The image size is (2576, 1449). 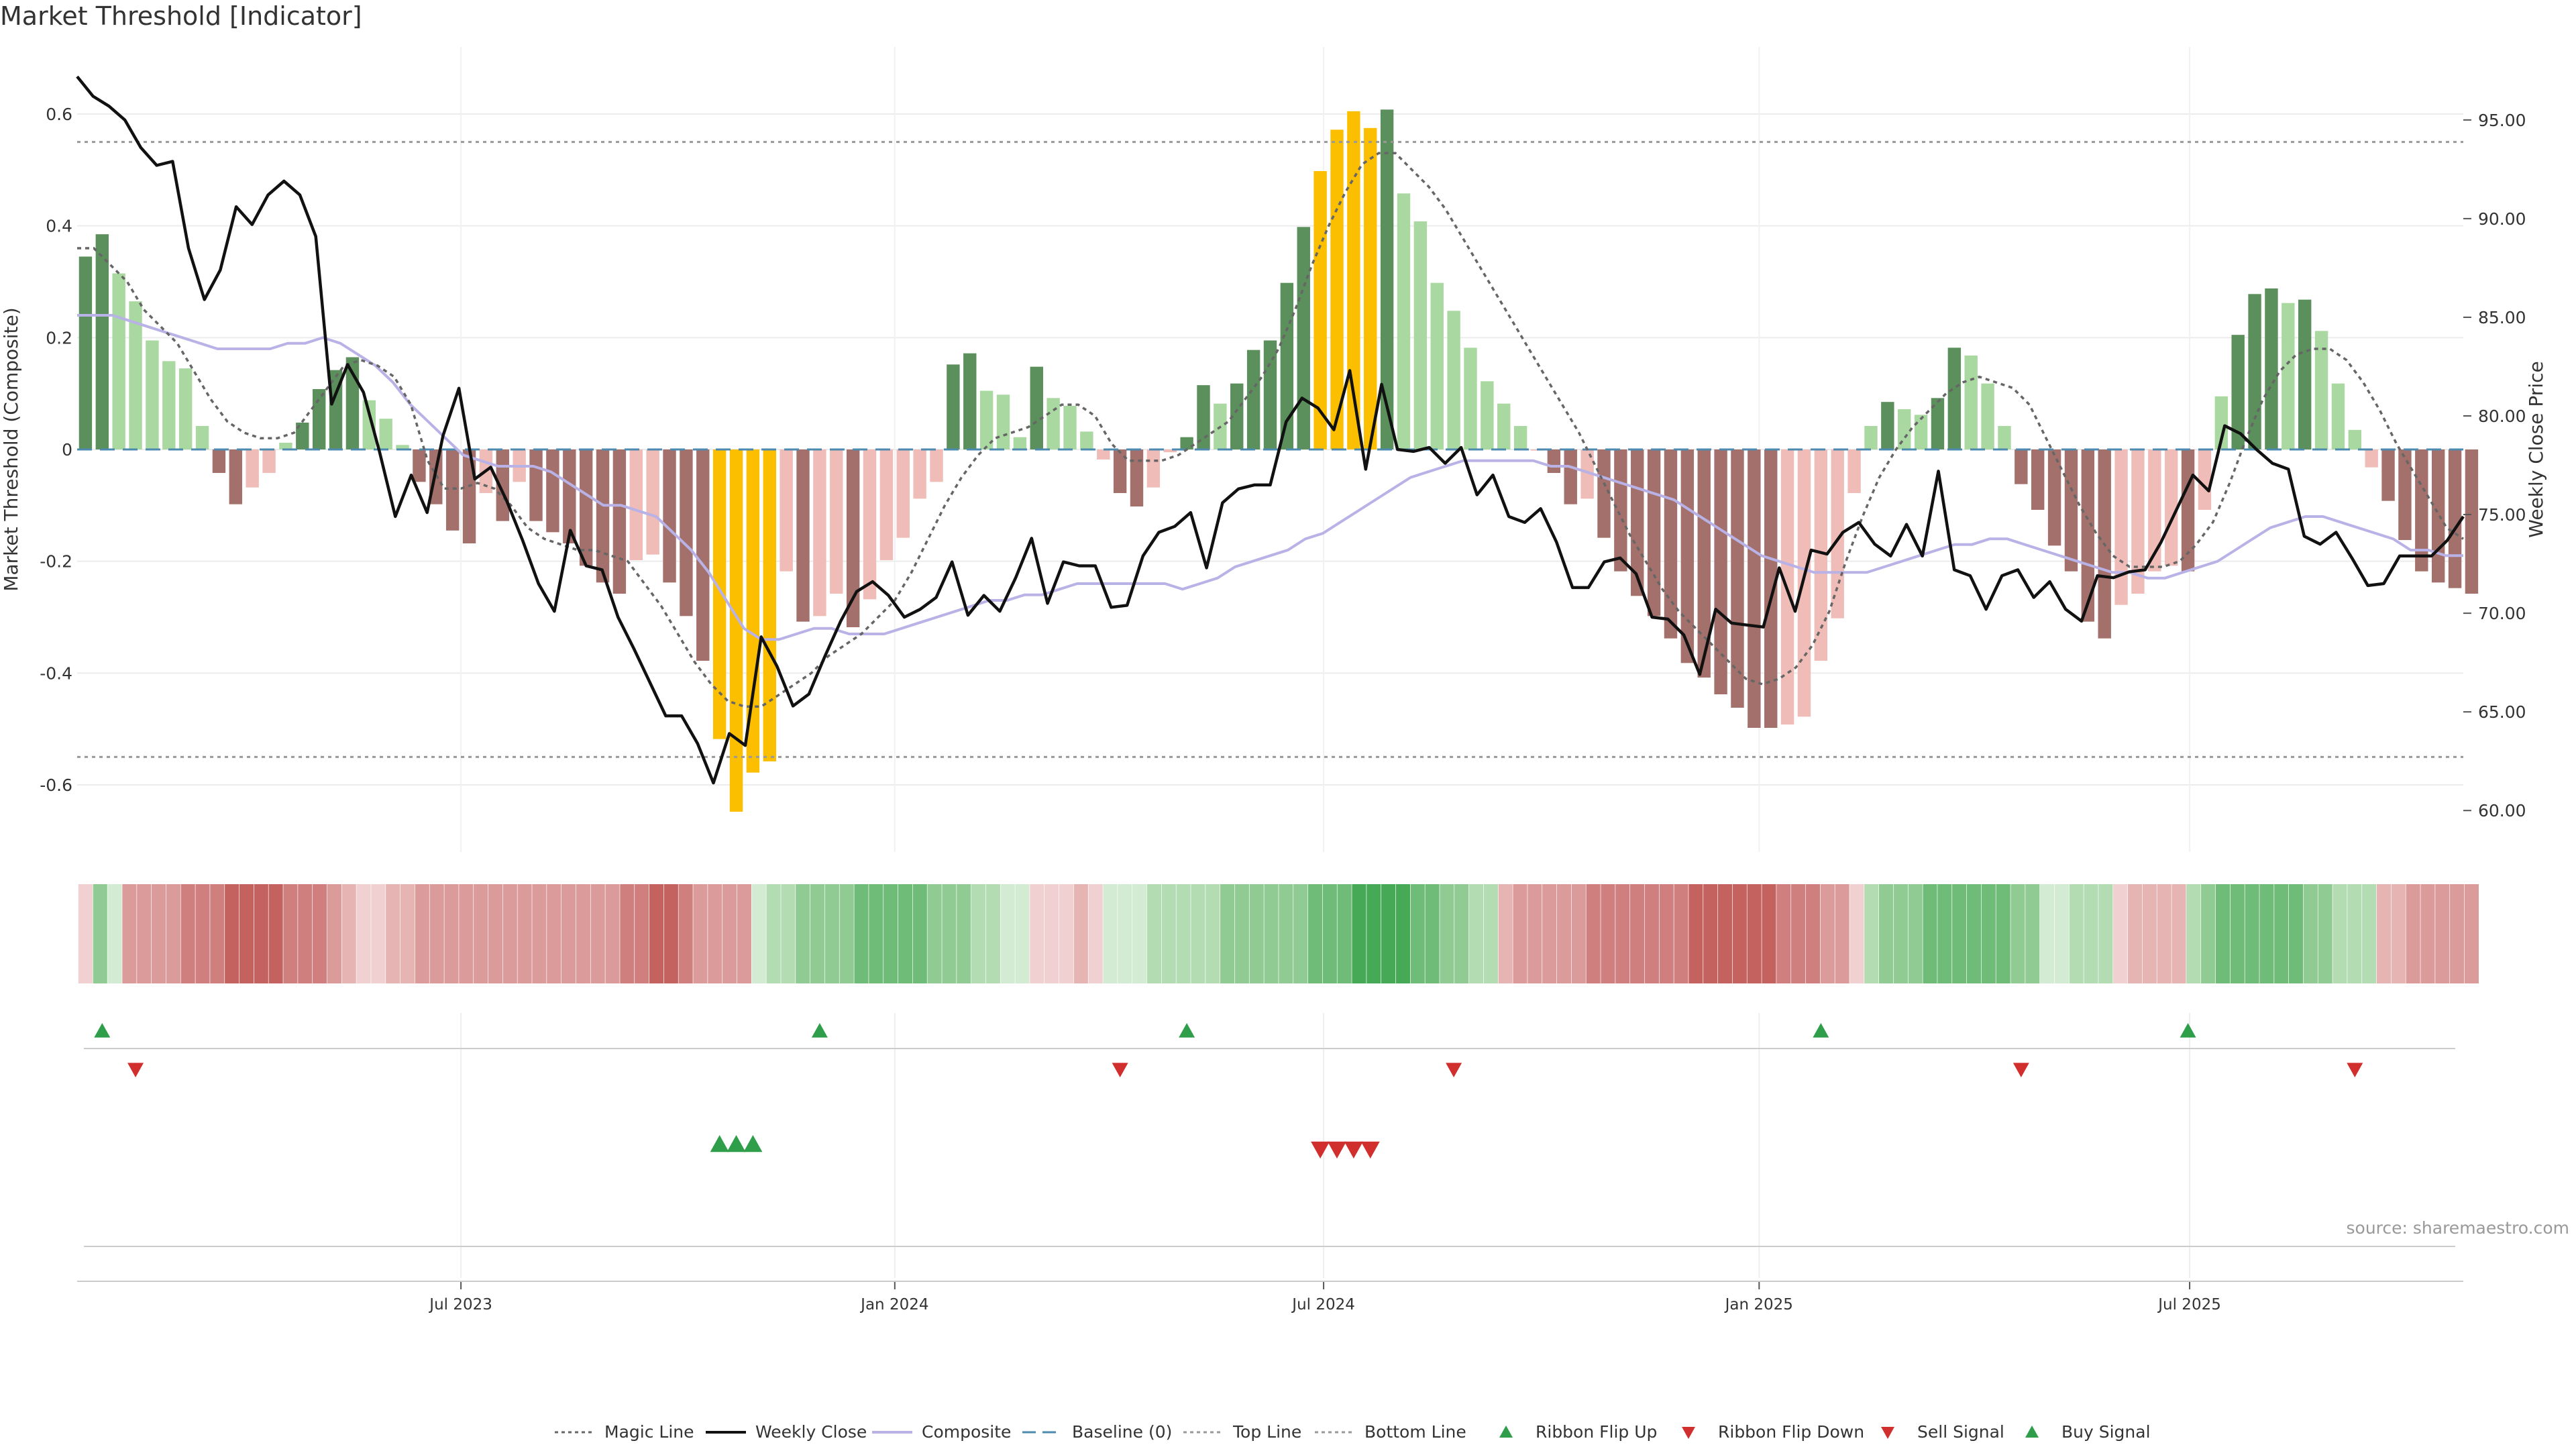 What do you see at coordinates (719, 1143) in the screenshot?
I see `buy-signal-marker` at bounding box center [719, 1143].